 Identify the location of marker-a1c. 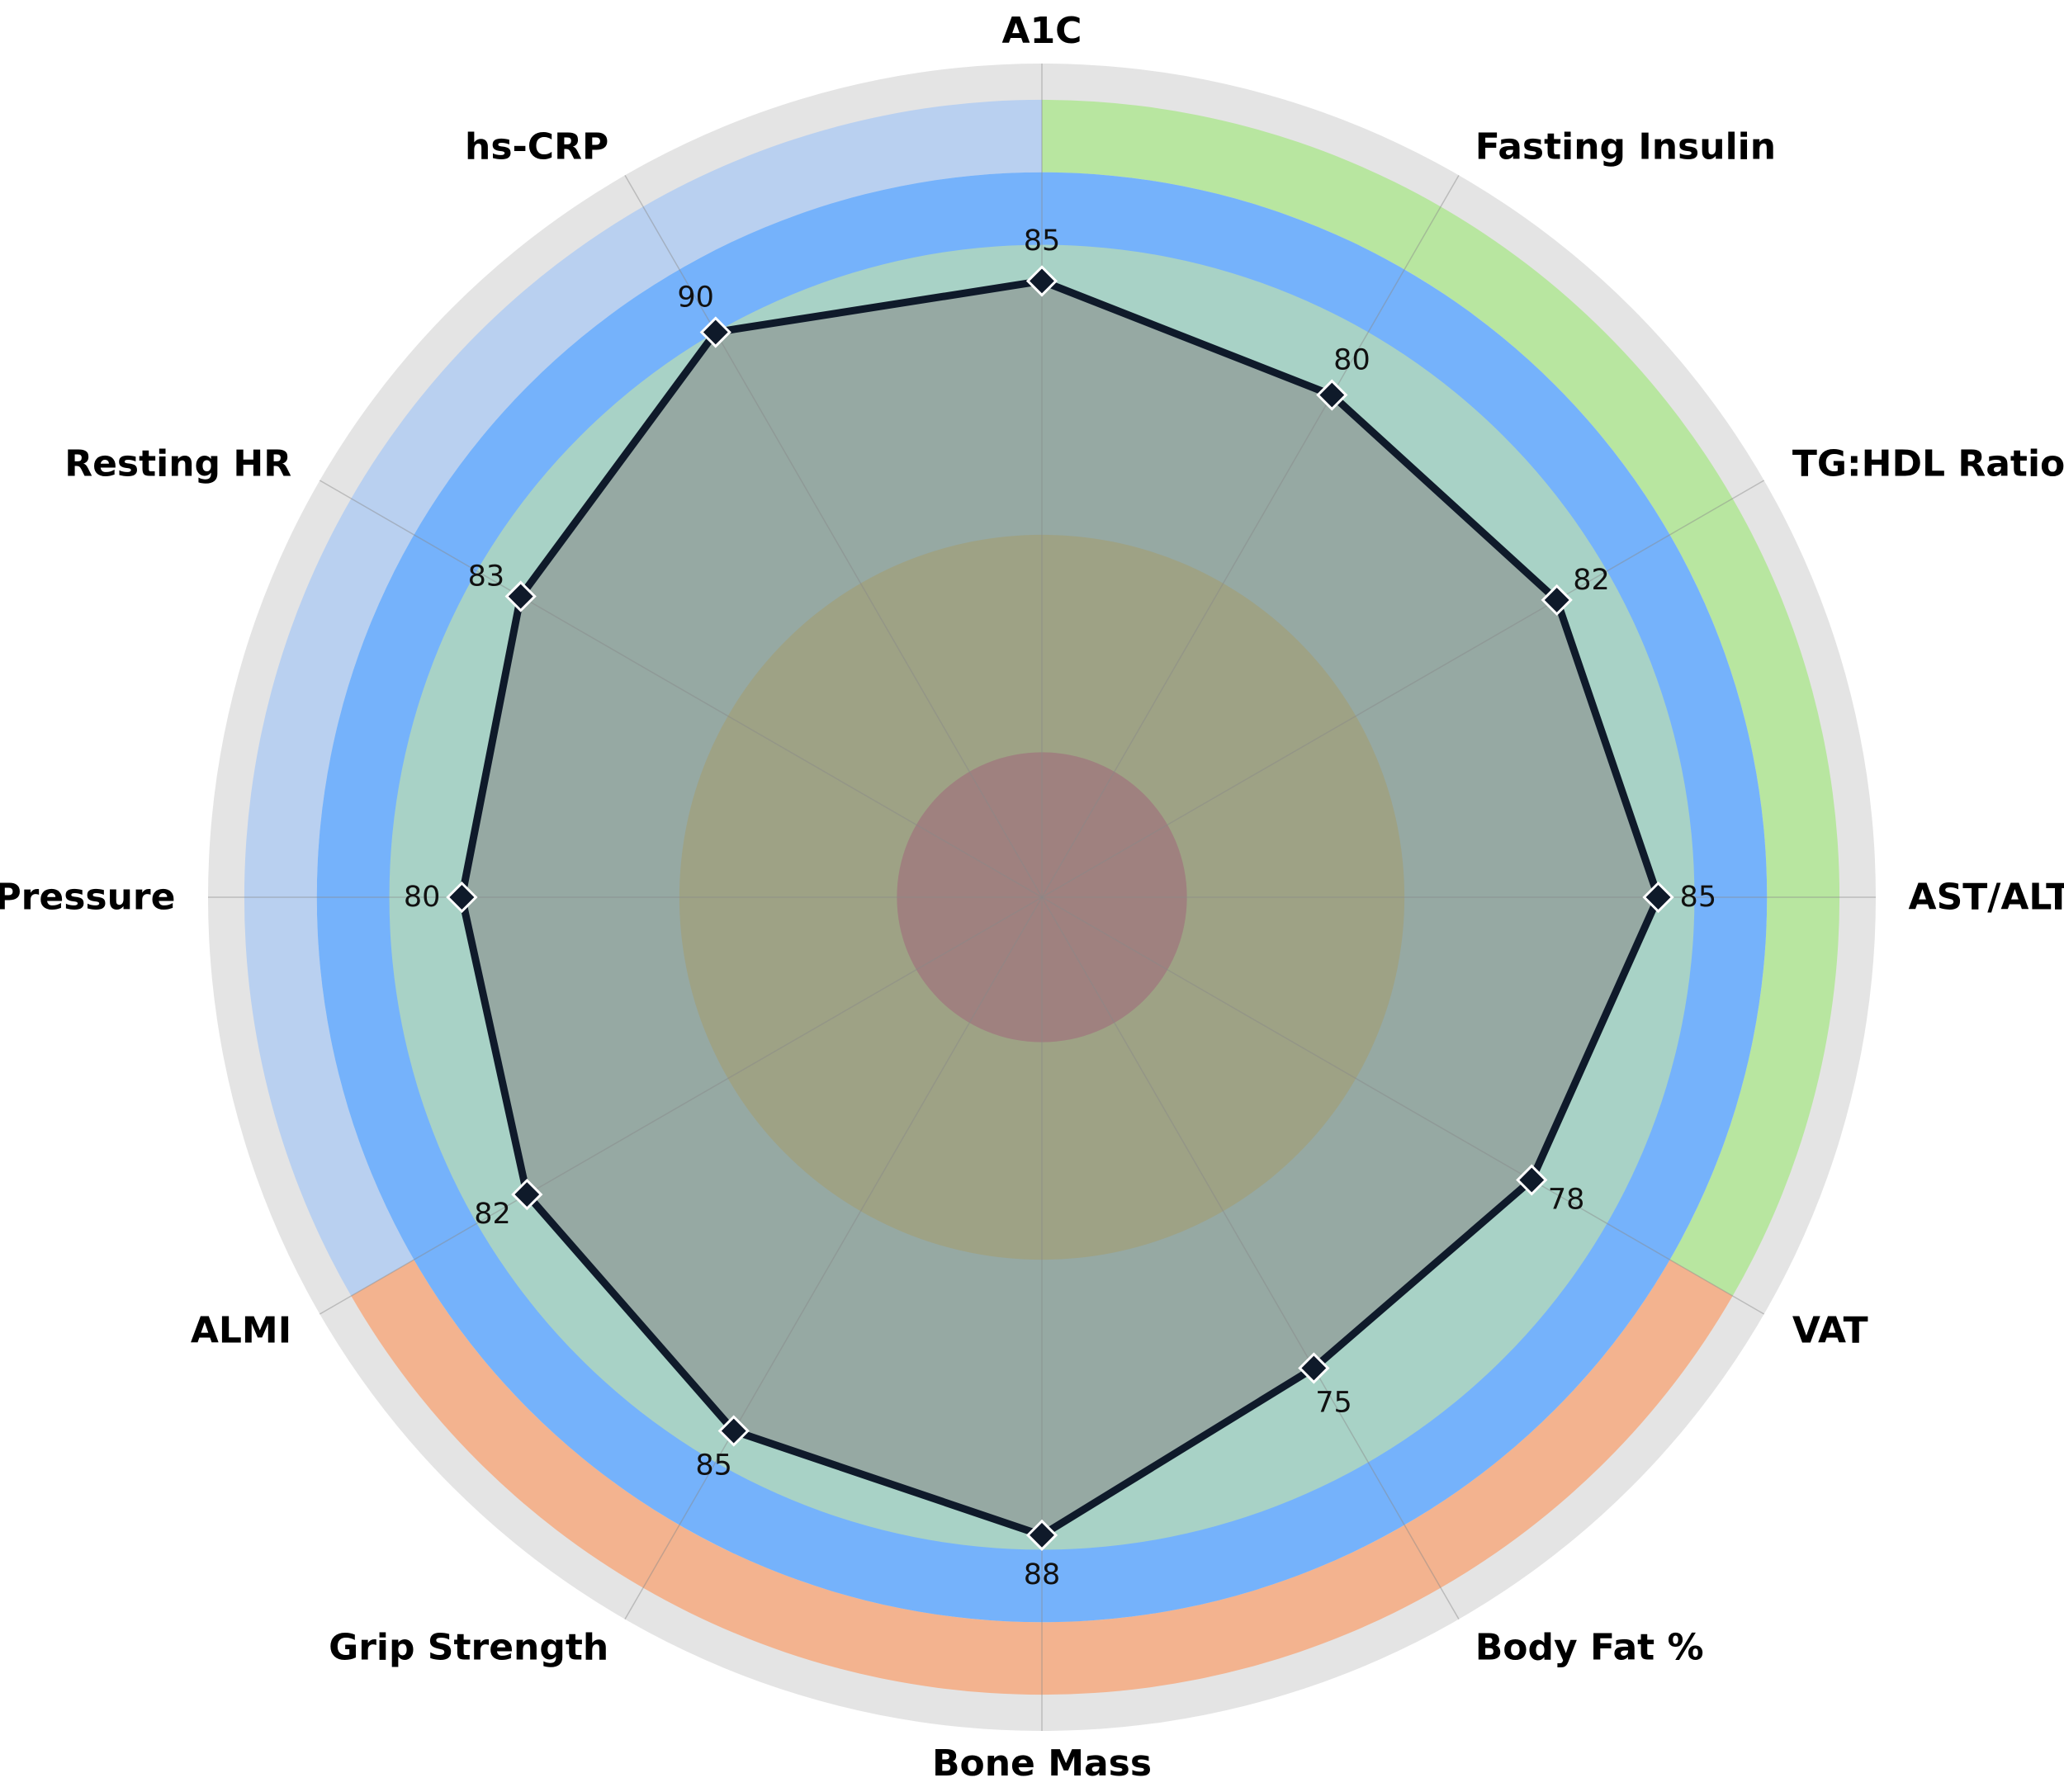
(1041, 281).